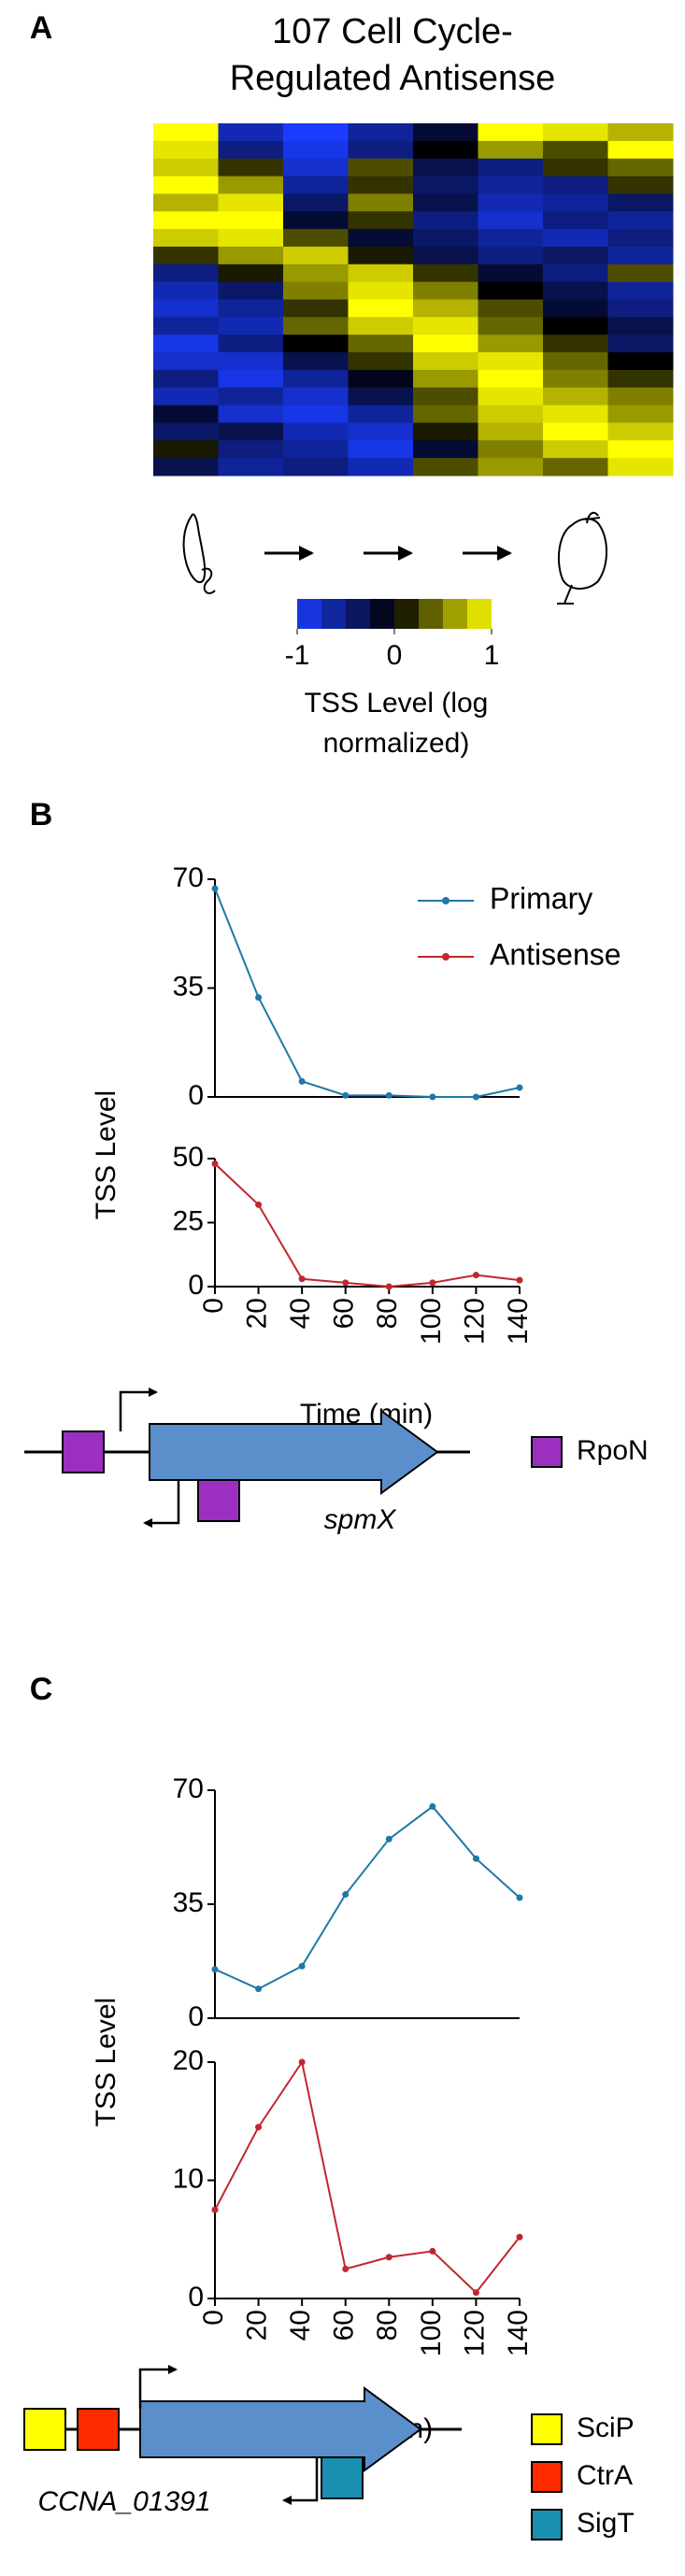  What do you see at coordinates (189, 2178) in the screenshot?
I see `y-tick-label: 10` at bounding box center [189, 2178].